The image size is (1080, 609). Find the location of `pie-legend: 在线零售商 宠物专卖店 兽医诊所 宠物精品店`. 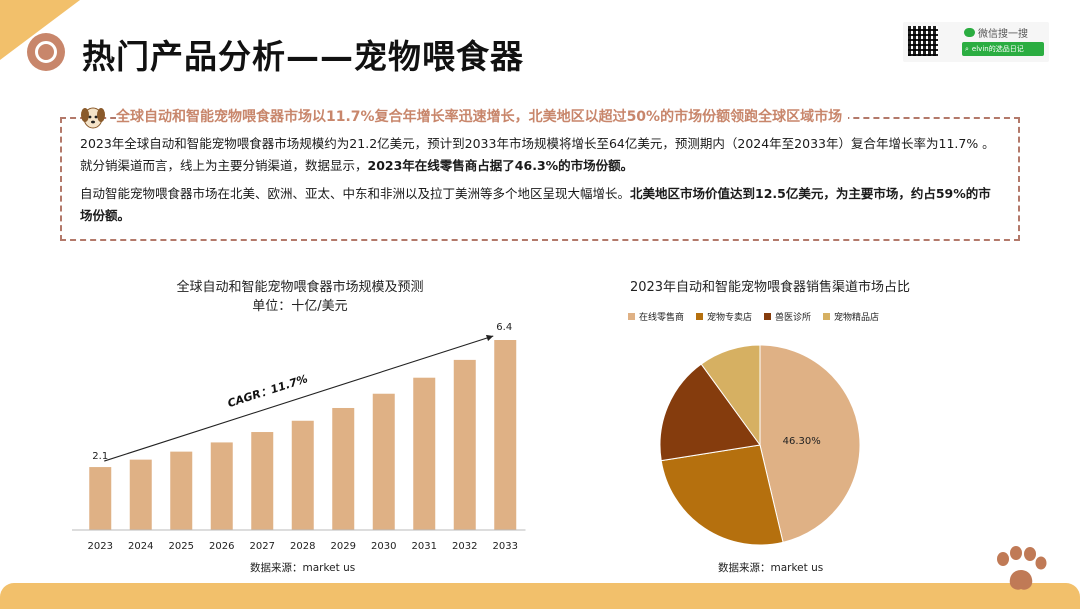

pie-legend: 在线零售商 宠物专卖店 兽医诊所 宠物精品店 is located at coordinates (753, 316).